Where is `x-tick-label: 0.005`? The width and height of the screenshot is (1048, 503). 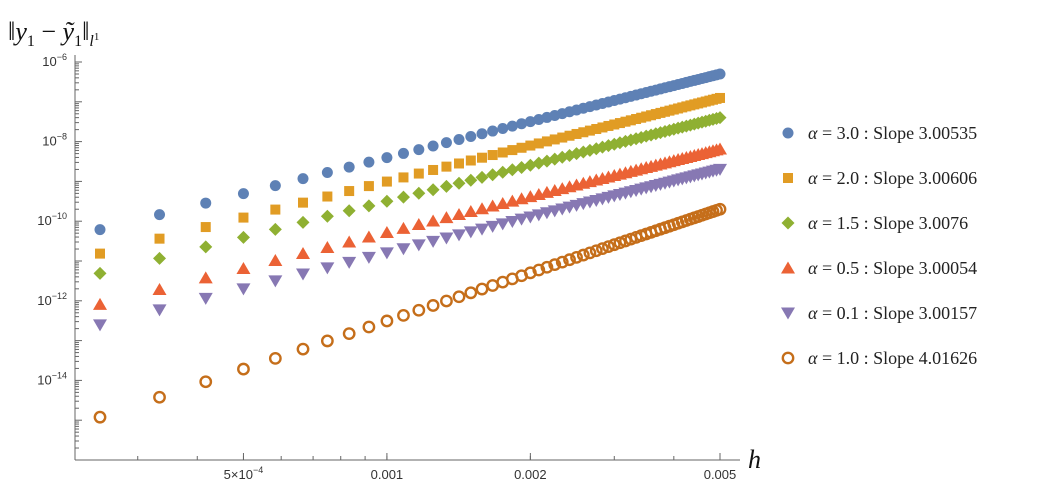 x-tick-label: 0.005 is located at coordinates (720, 474).